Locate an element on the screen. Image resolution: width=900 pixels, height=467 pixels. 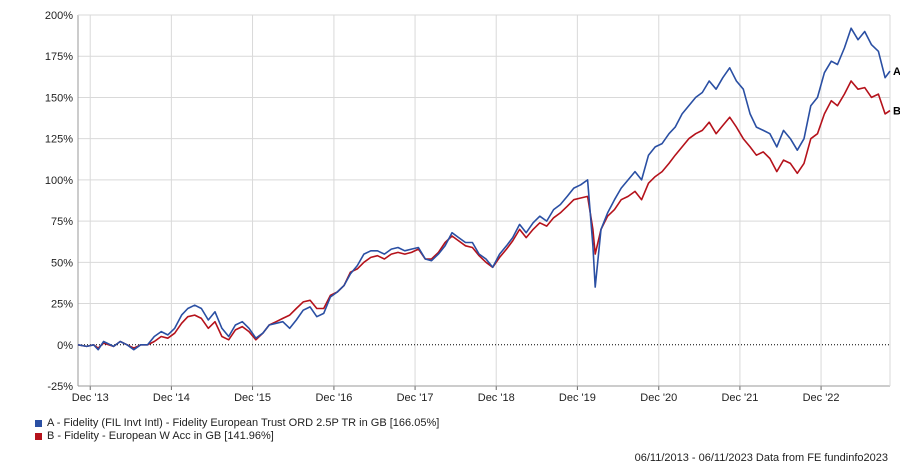
legend-swatch-b is located at coordinates (38, 436).